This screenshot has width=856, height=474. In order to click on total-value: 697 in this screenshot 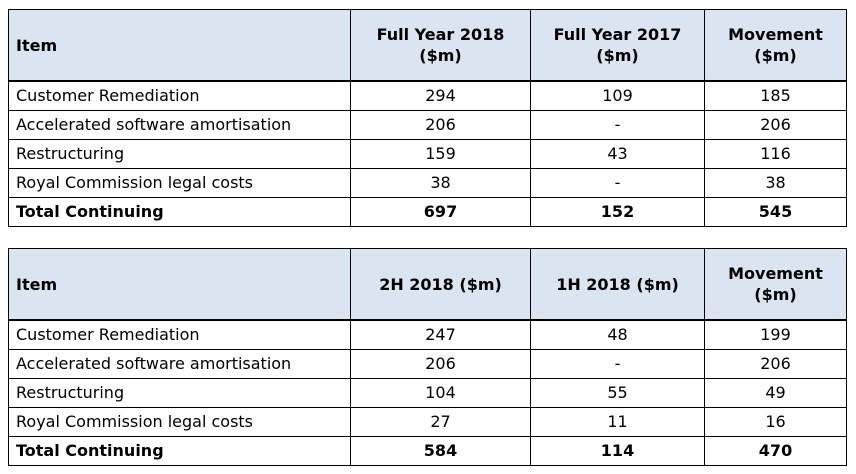, I will do `click(440, 212)`.